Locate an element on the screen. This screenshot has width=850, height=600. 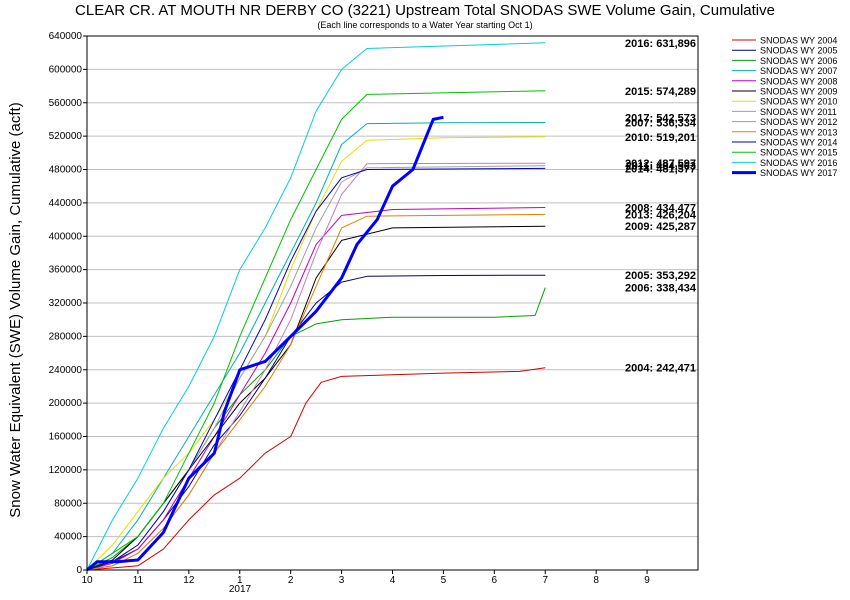
y-tick-label: 280000 is located at coordinates (66, 336).